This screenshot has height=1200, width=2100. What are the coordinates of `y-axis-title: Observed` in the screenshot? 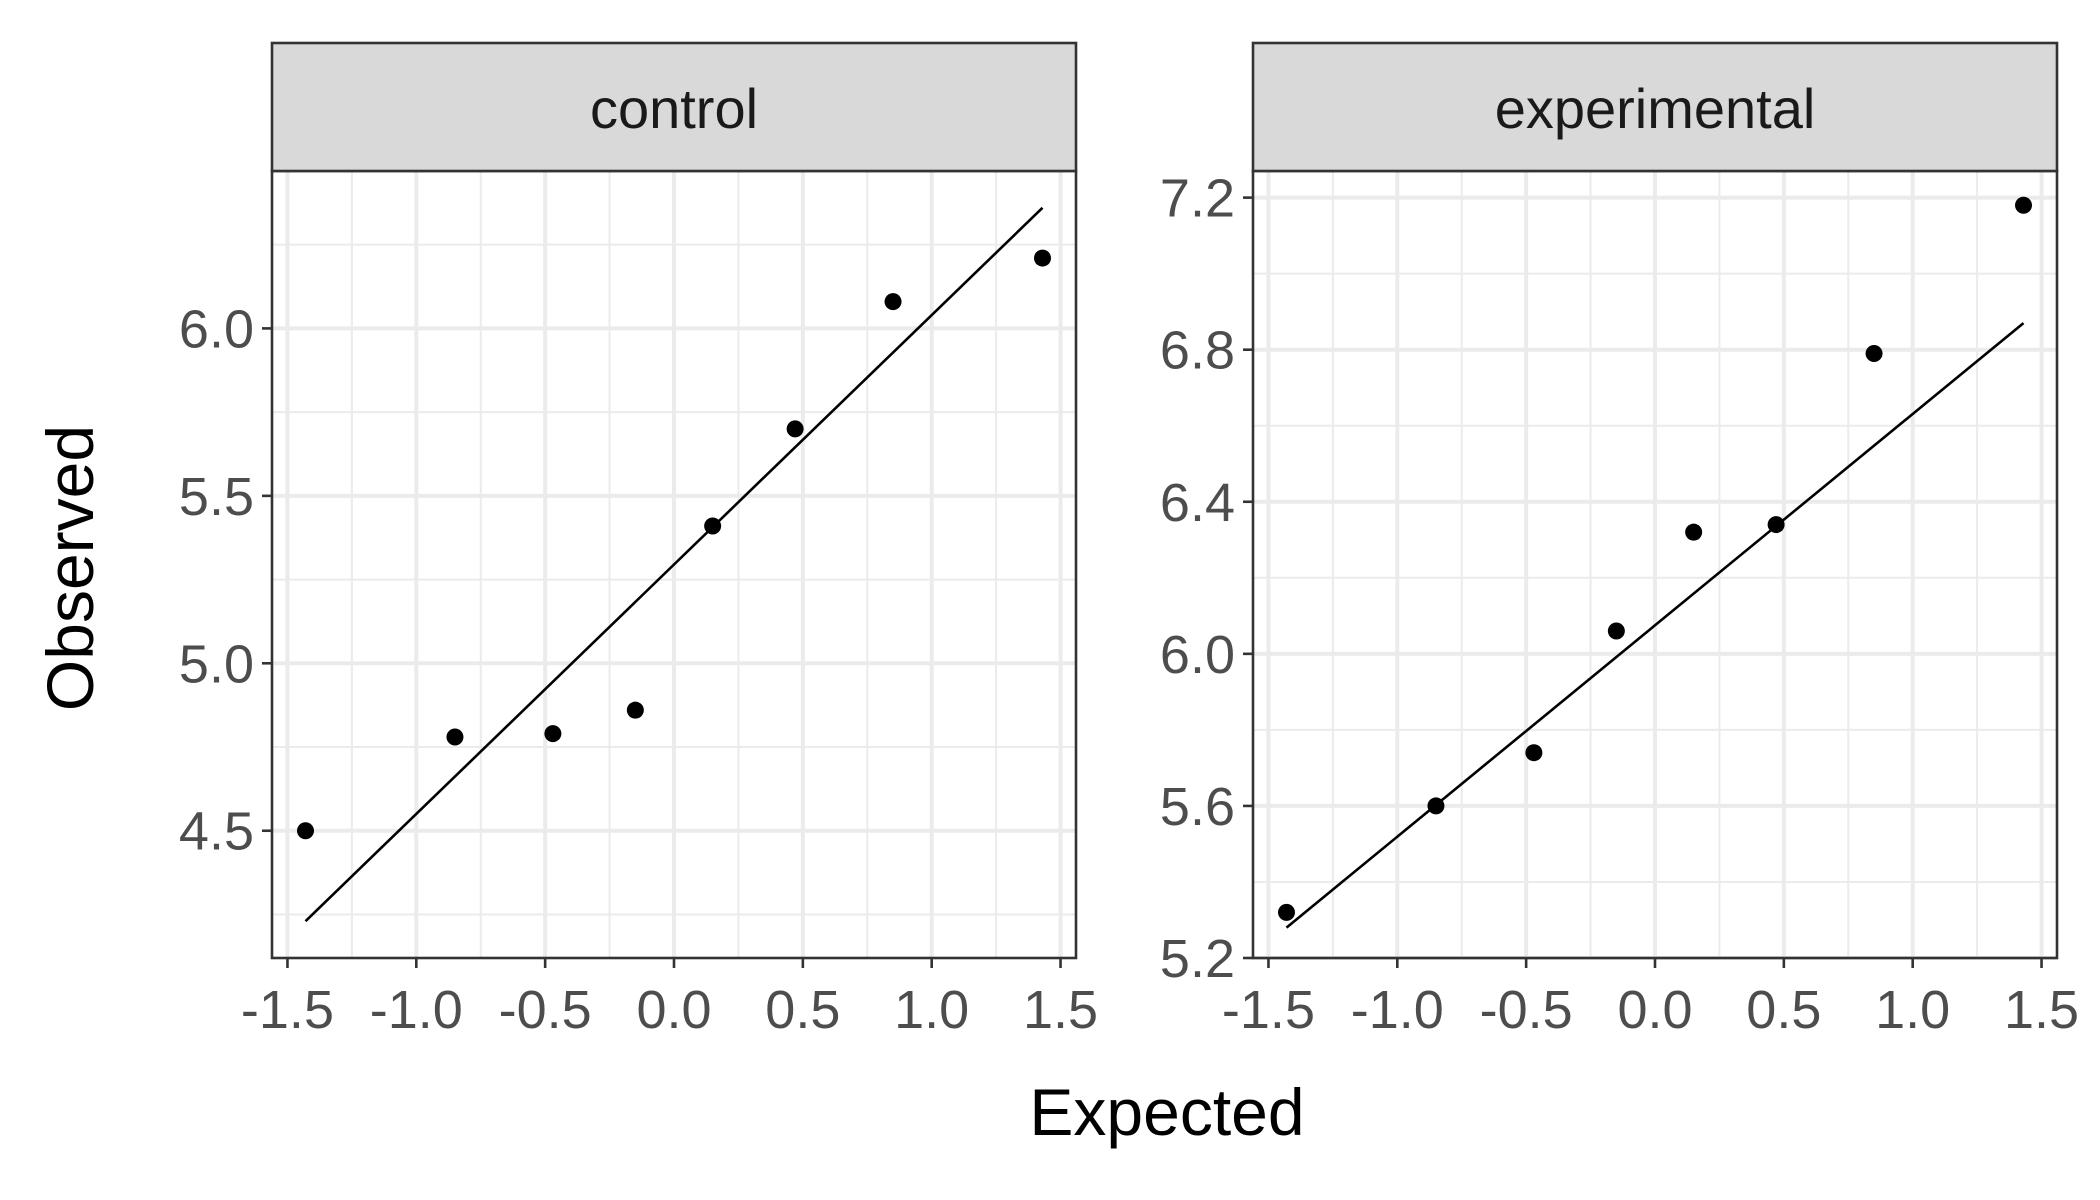 It's located at (70, 568).